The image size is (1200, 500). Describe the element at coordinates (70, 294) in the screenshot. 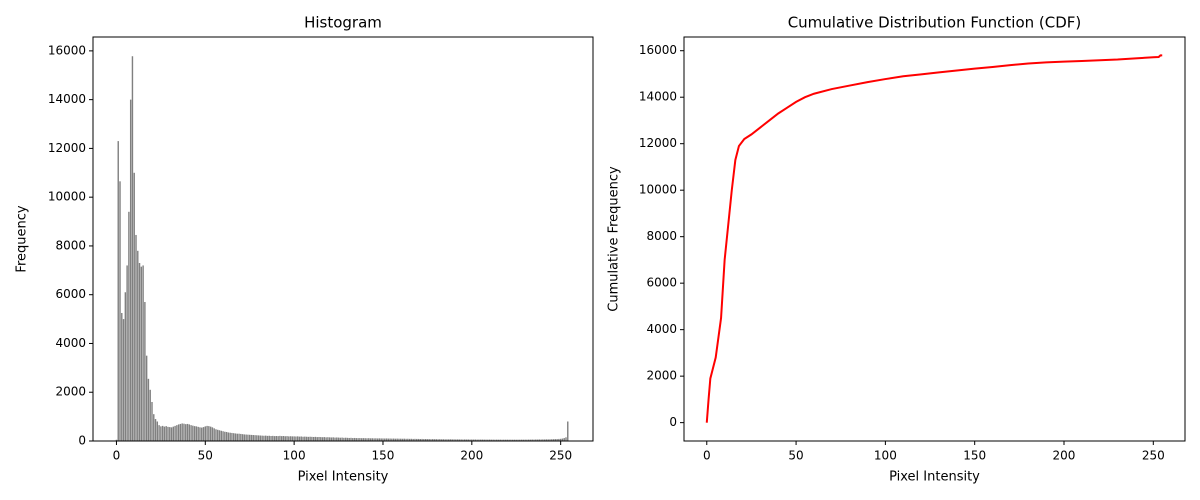

I see `y-tick-label: 6000` at that location.